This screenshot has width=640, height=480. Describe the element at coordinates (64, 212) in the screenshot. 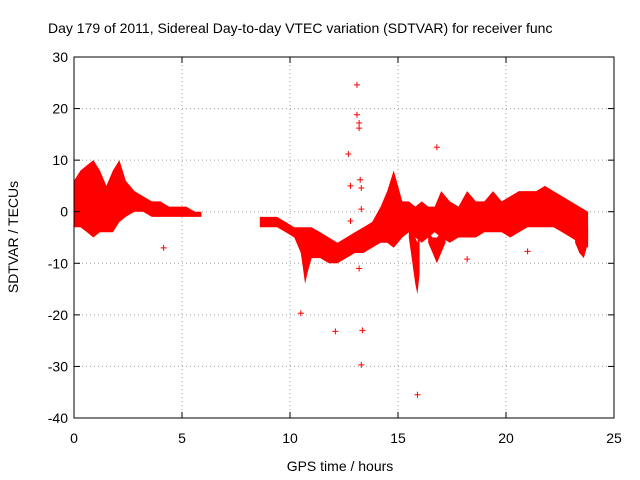

I see `y-tick-label: 0` at that location.